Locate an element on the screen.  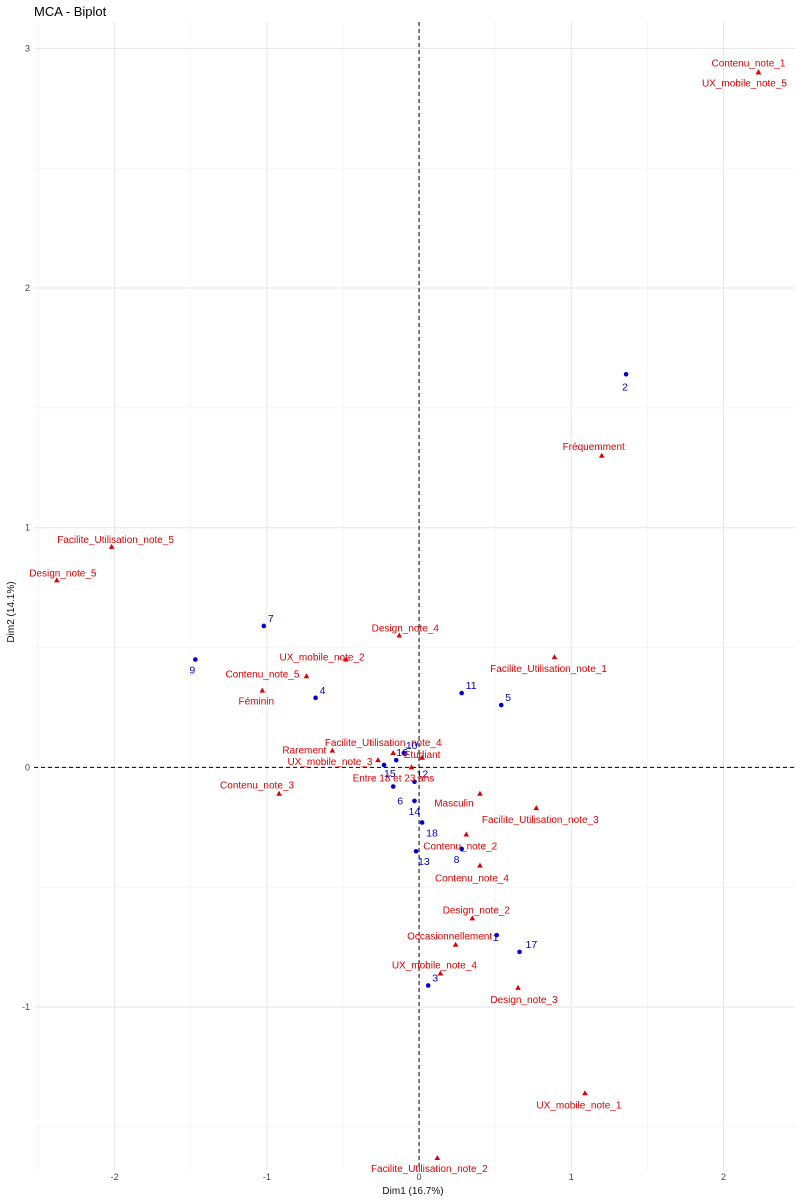
individual-label: 10 is located at coordinates (412, 746).